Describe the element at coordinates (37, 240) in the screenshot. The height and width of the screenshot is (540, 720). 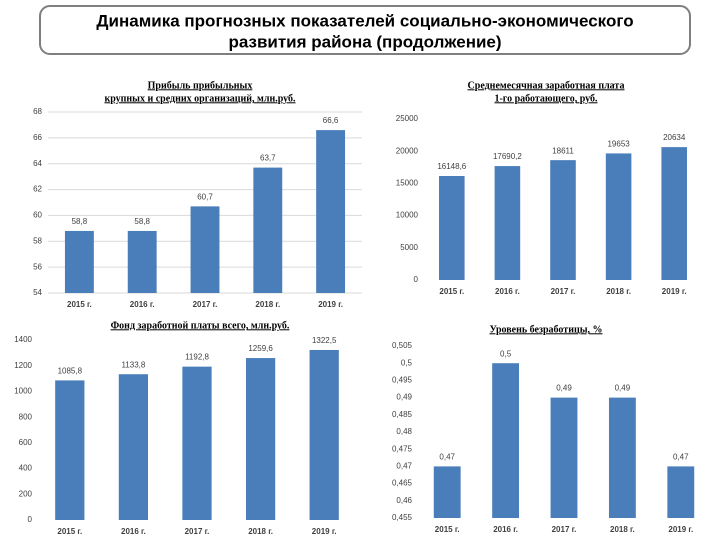
I see `y-tick-label: 58` at that location.